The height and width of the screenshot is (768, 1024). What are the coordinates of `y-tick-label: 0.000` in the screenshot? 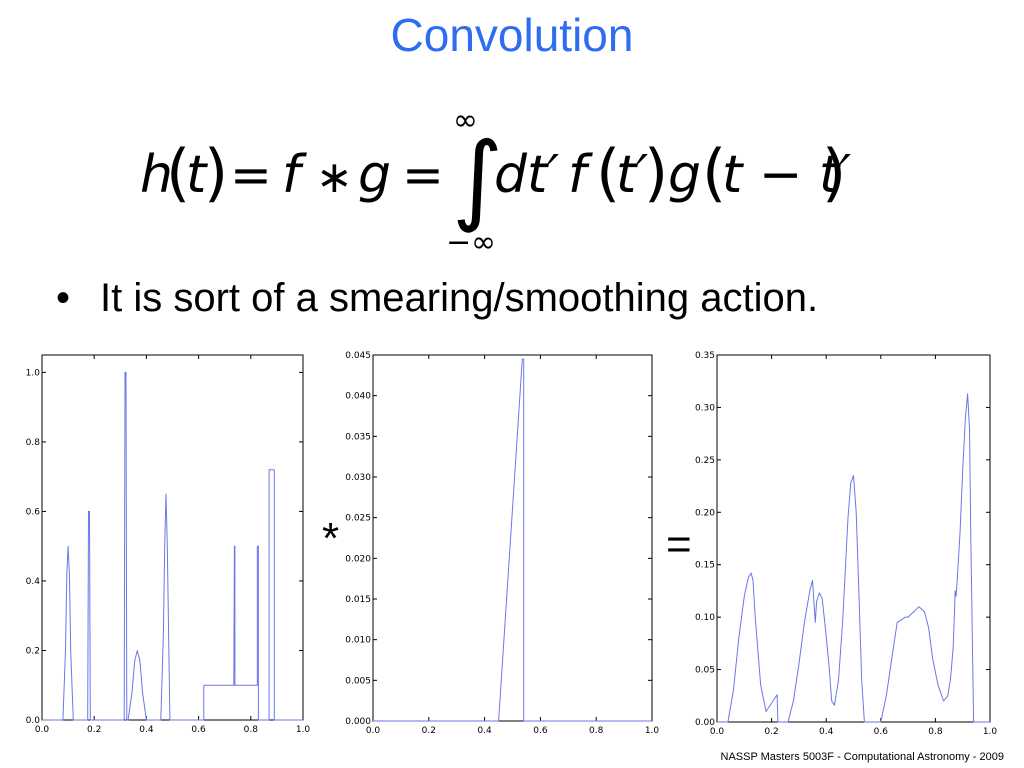 It's located at (358, 722).